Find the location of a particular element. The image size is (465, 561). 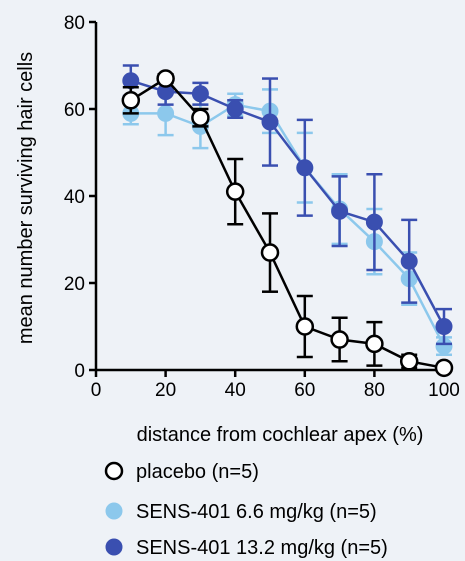

y-tick-label: 20 is located at coordinates (74, 284).